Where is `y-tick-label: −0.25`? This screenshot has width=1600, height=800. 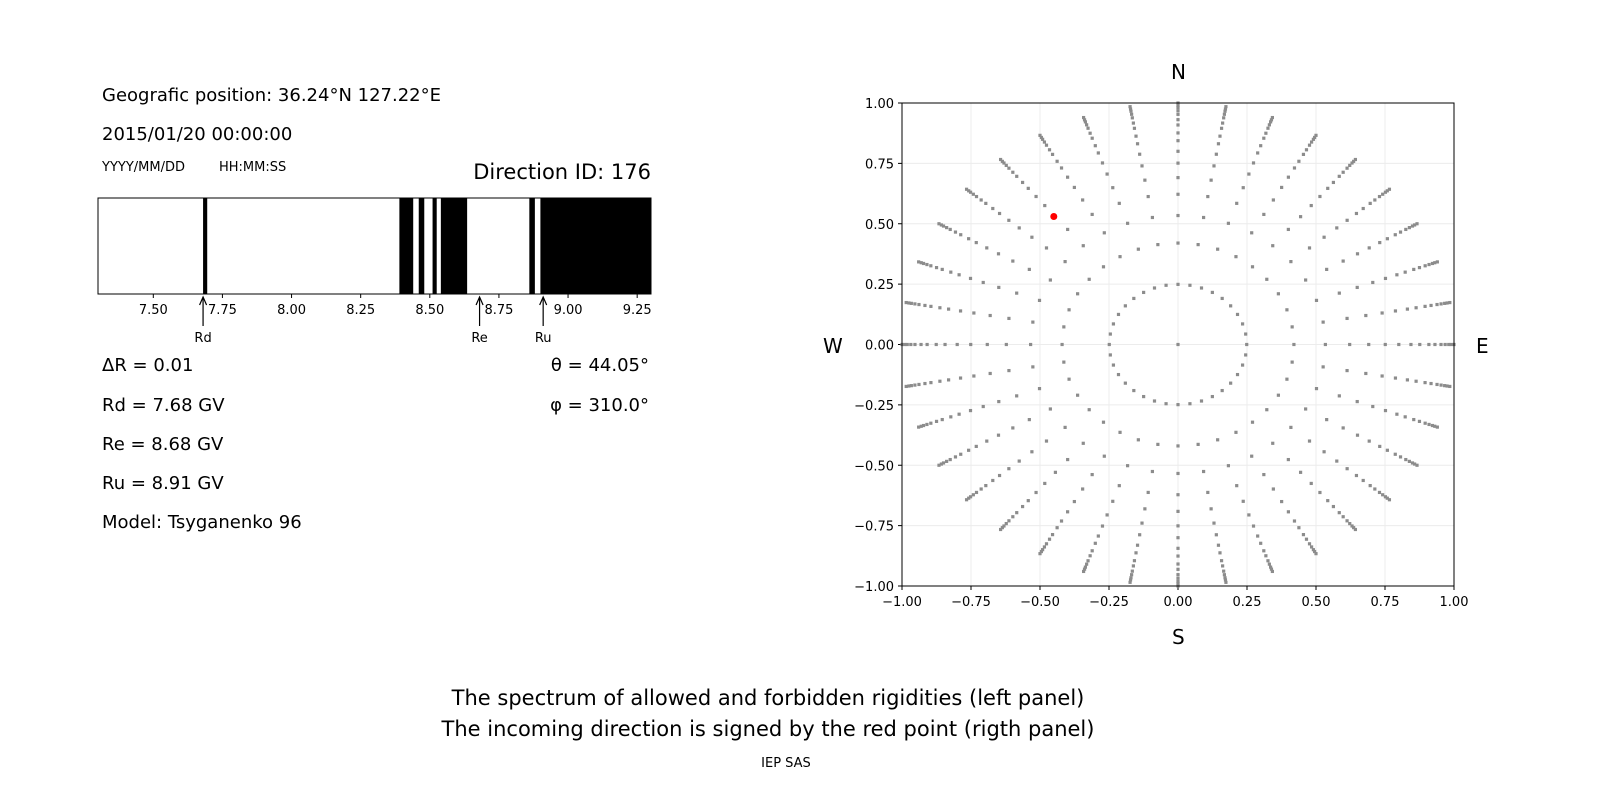
y-tick-label: −0.25 is located at coordinates (874, 406).